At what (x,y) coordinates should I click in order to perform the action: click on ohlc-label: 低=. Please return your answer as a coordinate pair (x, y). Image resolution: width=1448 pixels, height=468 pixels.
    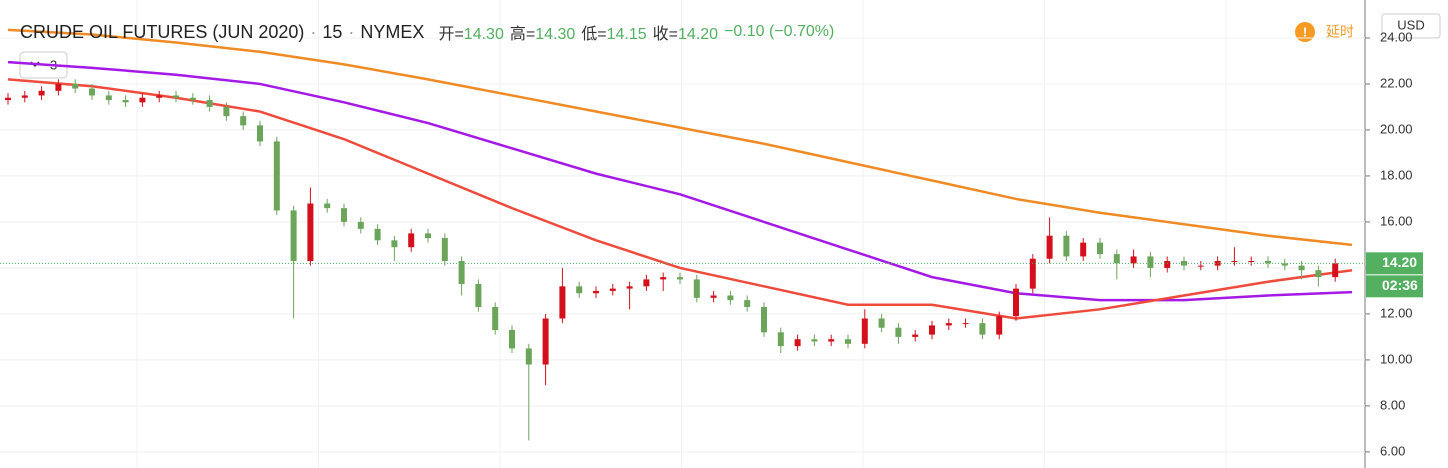
    Looking at the image, I should click on (594, 34).